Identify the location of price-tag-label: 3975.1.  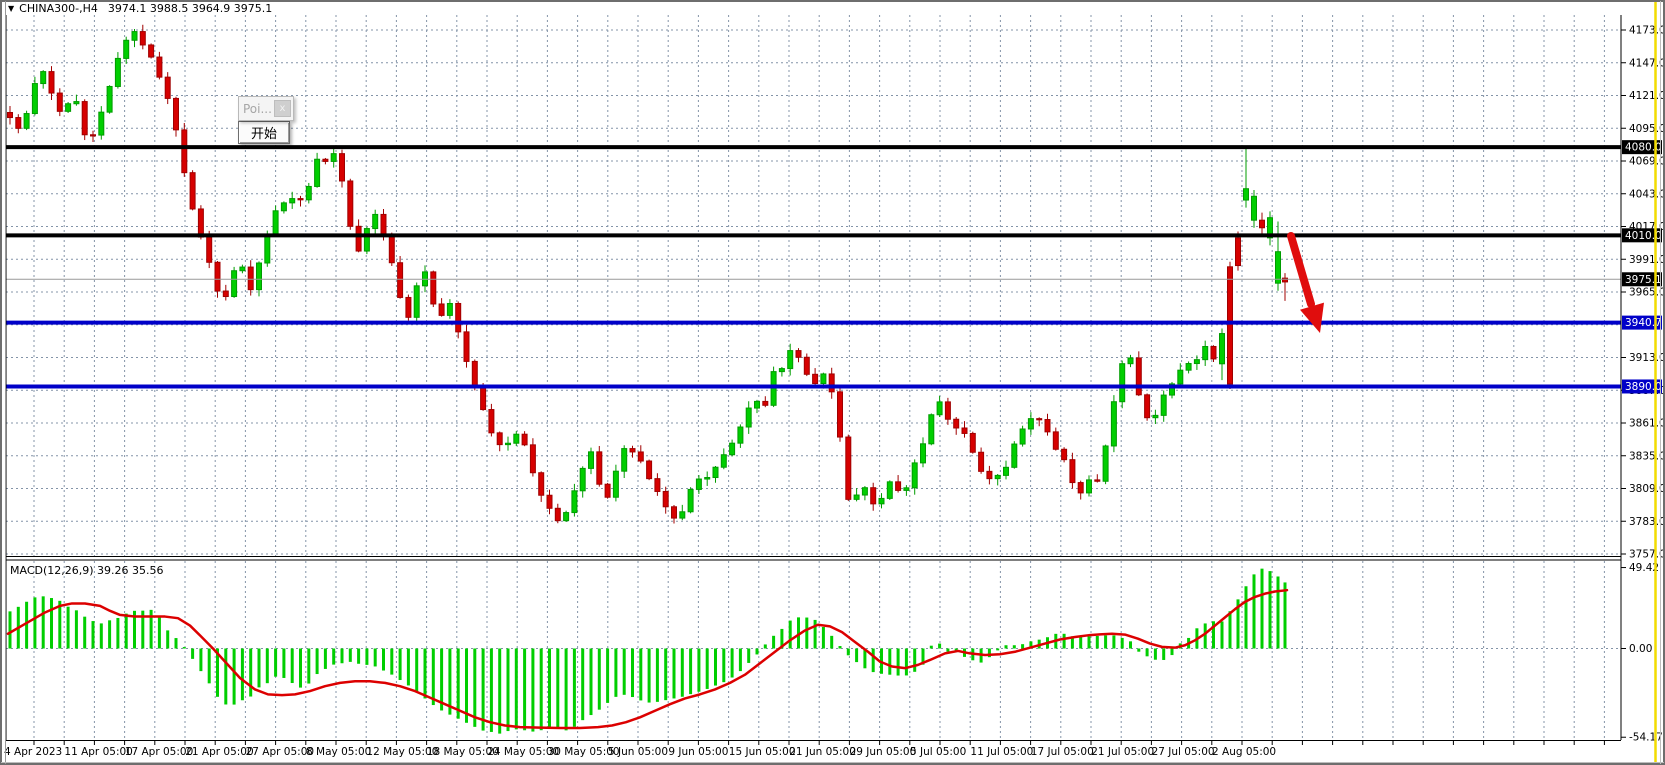
(1643, 280).